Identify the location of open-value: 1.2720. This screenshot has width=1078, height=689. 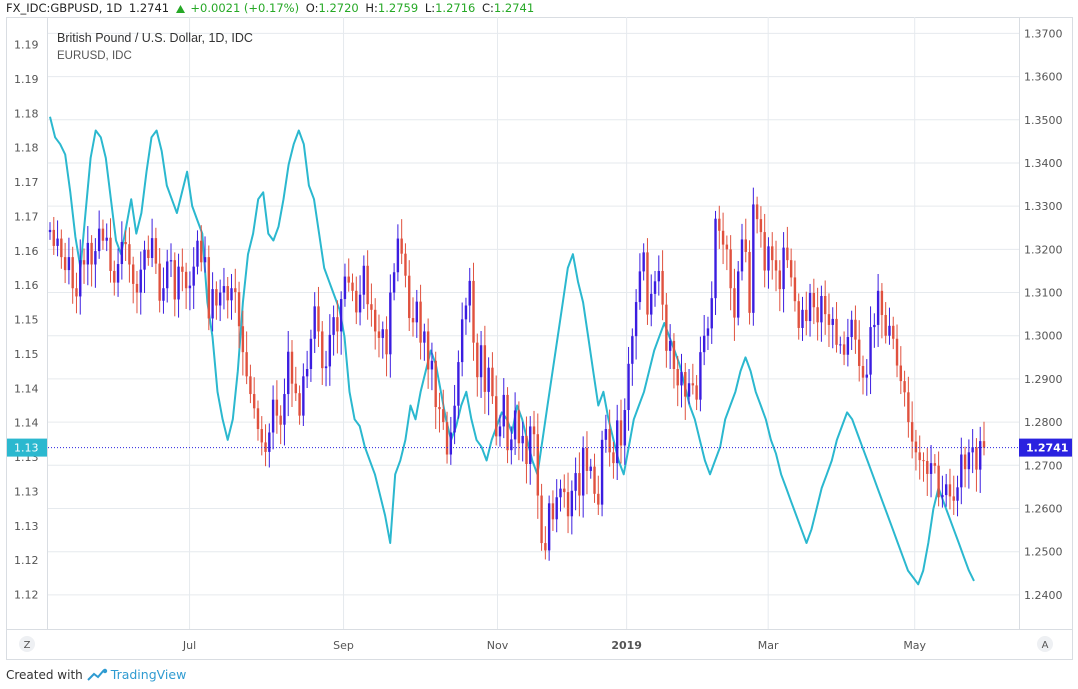
(338, 8).